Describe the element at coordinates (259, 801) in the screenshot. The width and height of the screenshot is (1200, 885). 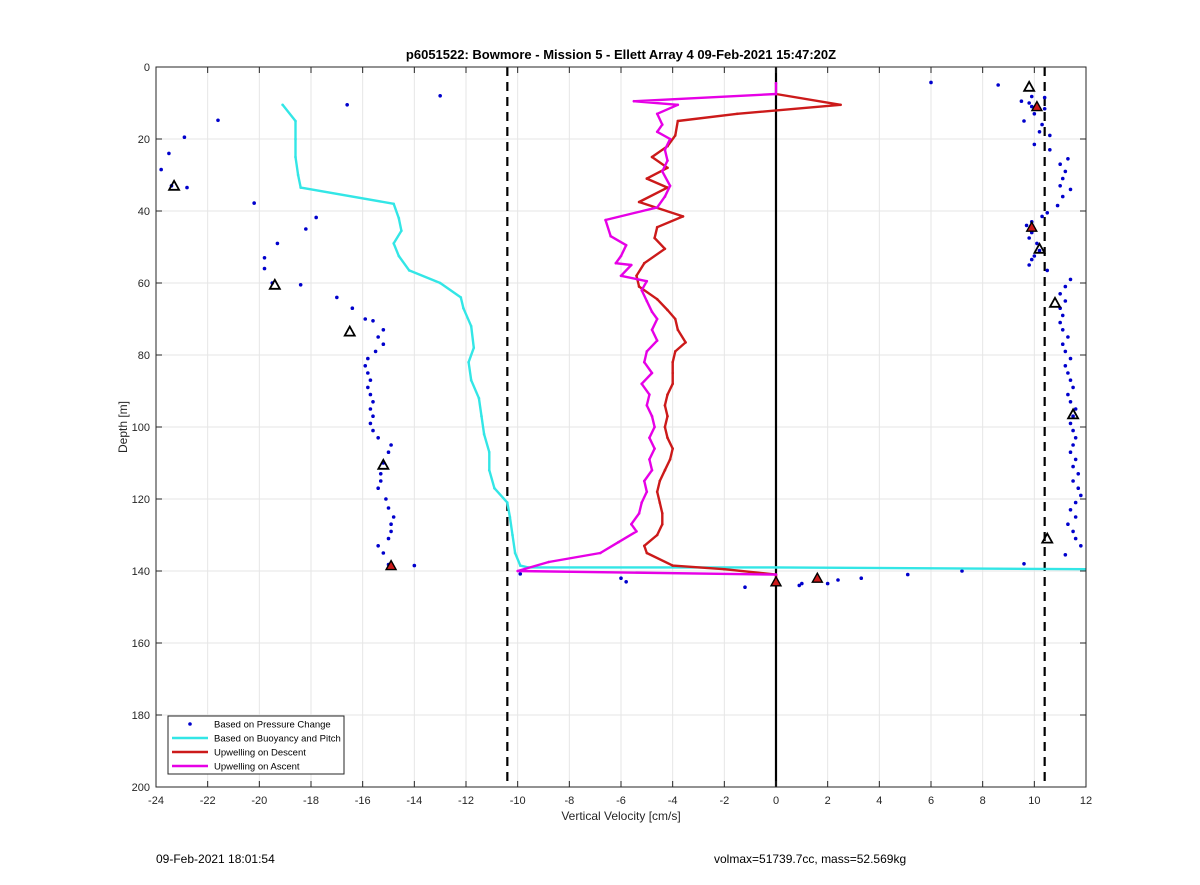
I see `x-tick-label: -20` at that location.